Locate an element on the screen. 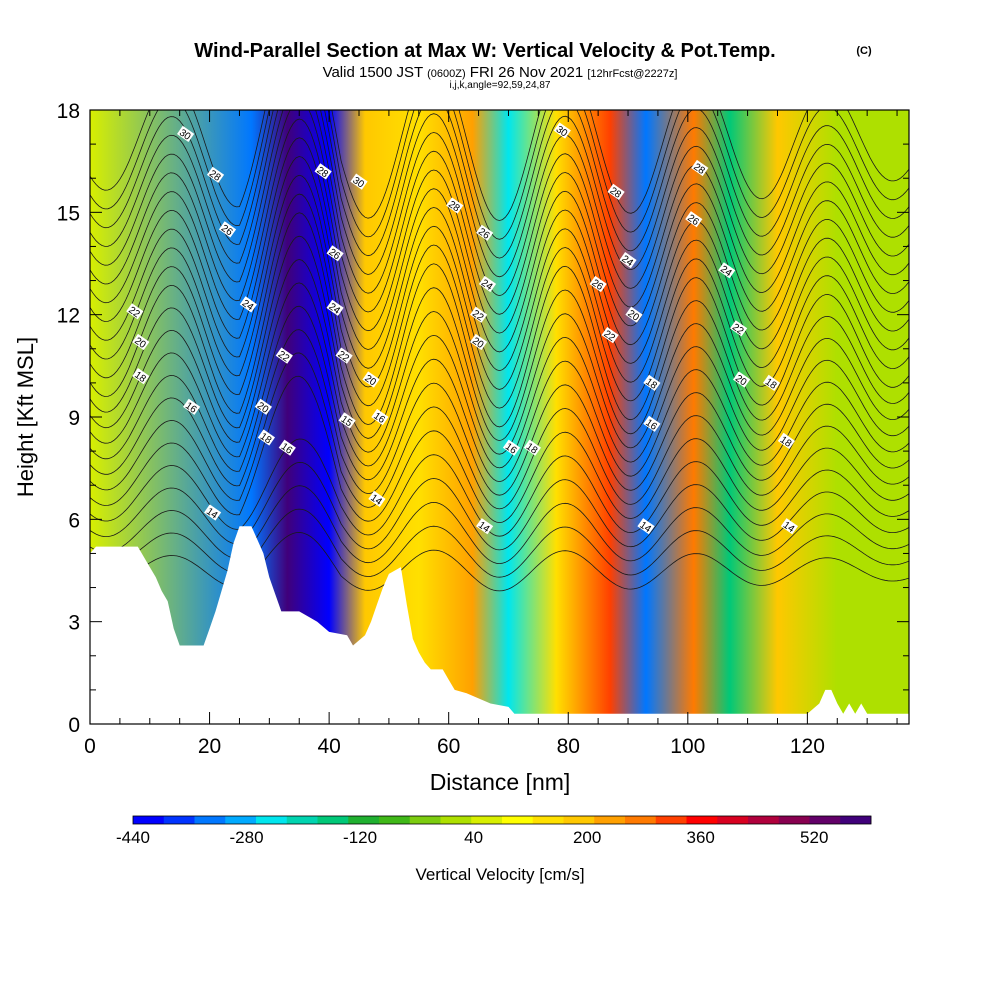  colorbar-ticks: -440 -280 -120 40 200 360 520 is located at coordinates (472, 837).